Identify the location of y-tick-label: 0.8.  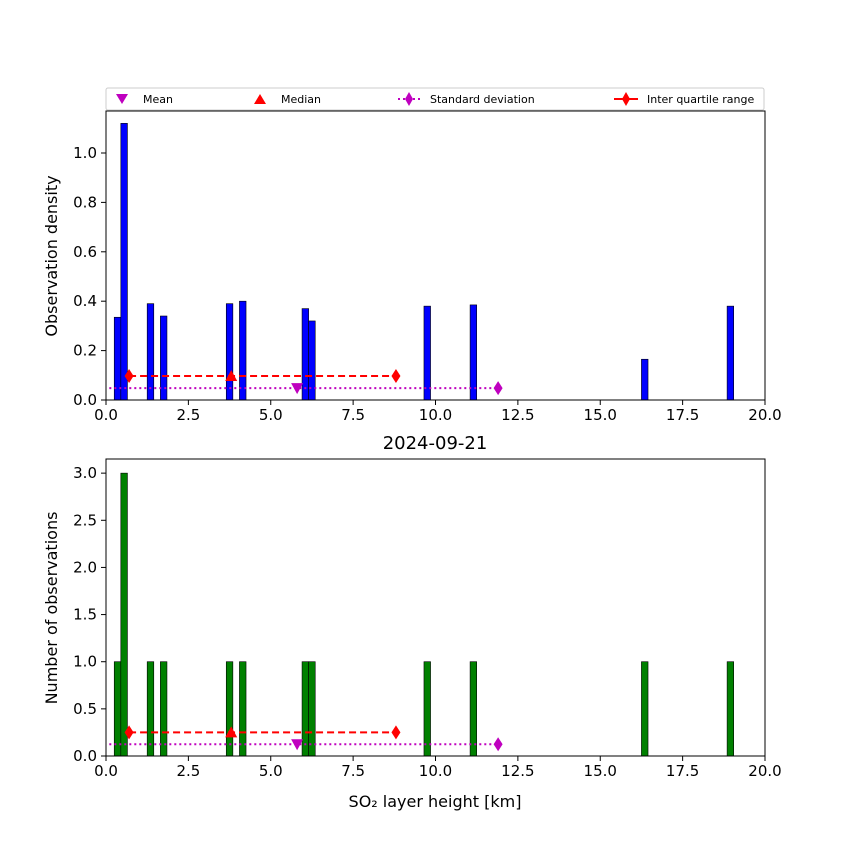
(85, 202).